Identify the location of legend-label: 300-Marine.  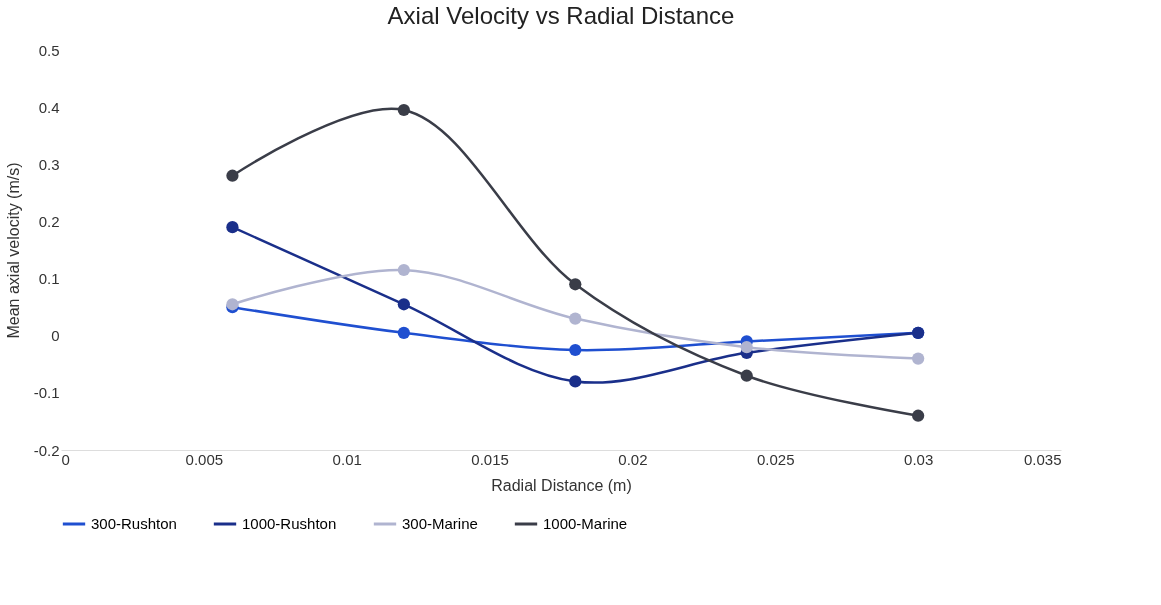
(440, 523).